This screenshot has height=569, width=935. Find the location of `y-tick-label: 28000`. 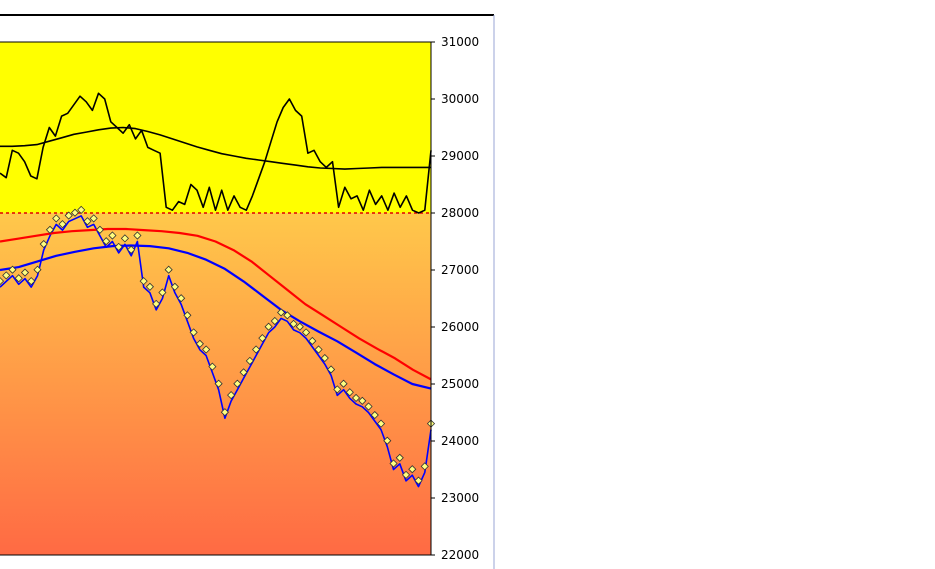

y-tick-label: 28000 is located at coordinates (460, 213).